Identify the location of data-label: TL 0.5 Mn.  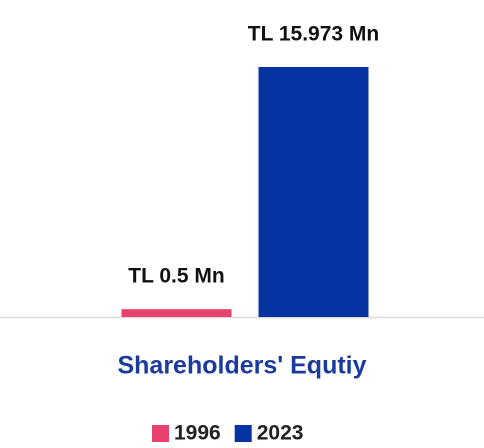
(176, 276).